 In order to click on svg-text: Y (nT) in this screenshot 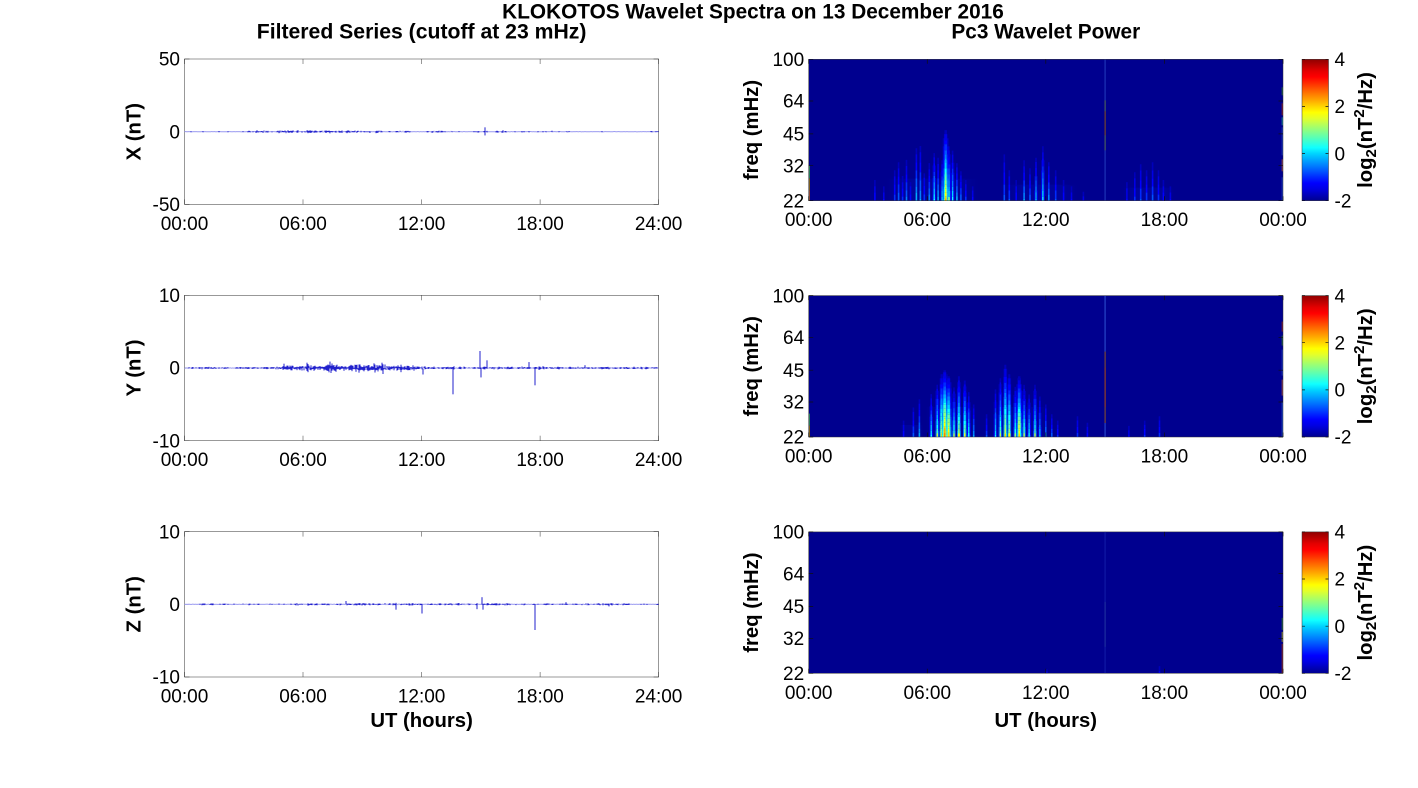, I will do `click(135, 367)`.